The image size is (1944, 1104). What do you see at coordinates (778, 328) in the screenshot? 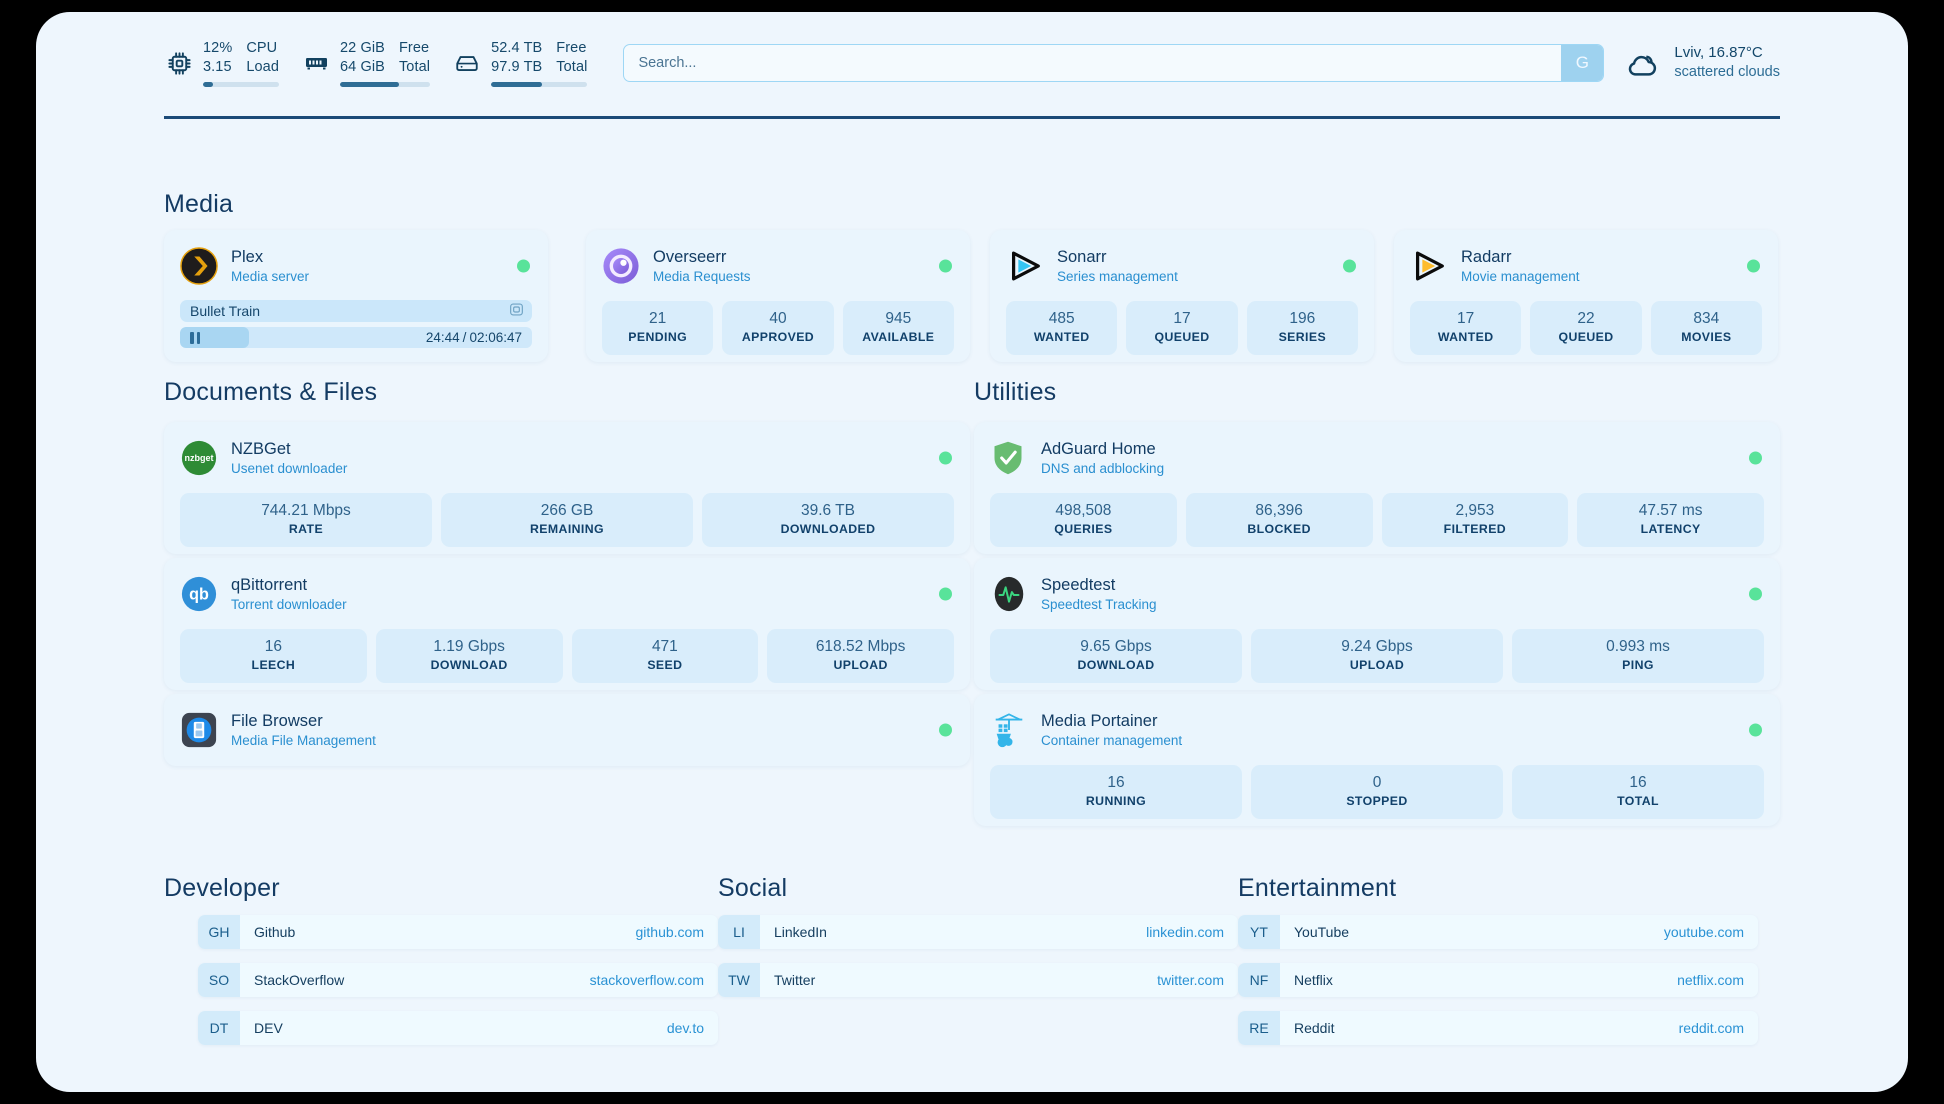
I see `stats-row: 21 PENDING 40 APPROVED 945 AVAILABLE` at bounding box center [778, 328].